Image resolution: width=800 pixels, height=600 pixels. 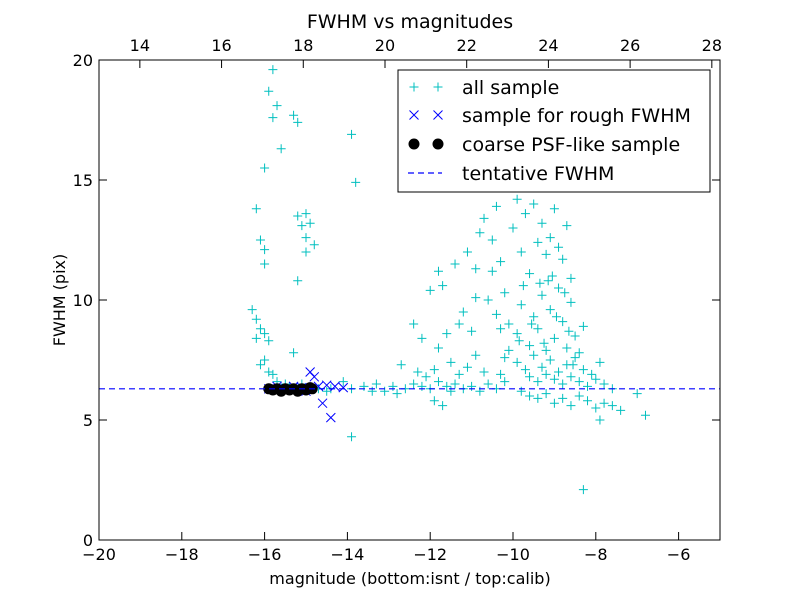 What do you see at coordinates (59, 300) in the screenshot?
I see `y-axis-label: FWHM (pix)` at bounding box center [59, 300].